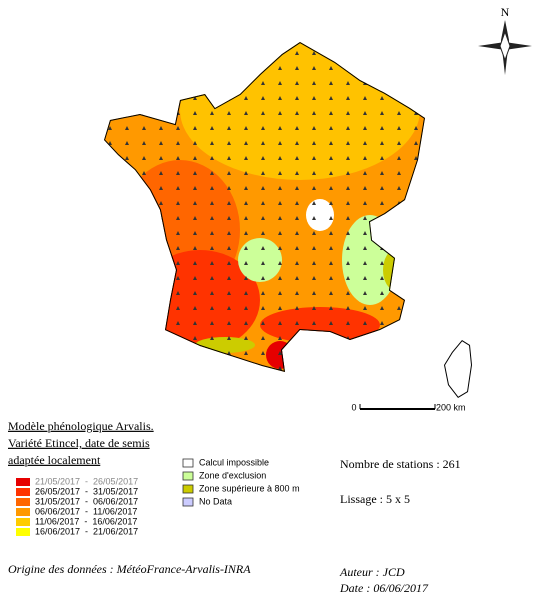 This screenshot has width=538, height=597. Describe the element at coordinates (86, 511) in the screenshot. I see `legend-label: 06/06/2017 - 11/06/2017` at that location.